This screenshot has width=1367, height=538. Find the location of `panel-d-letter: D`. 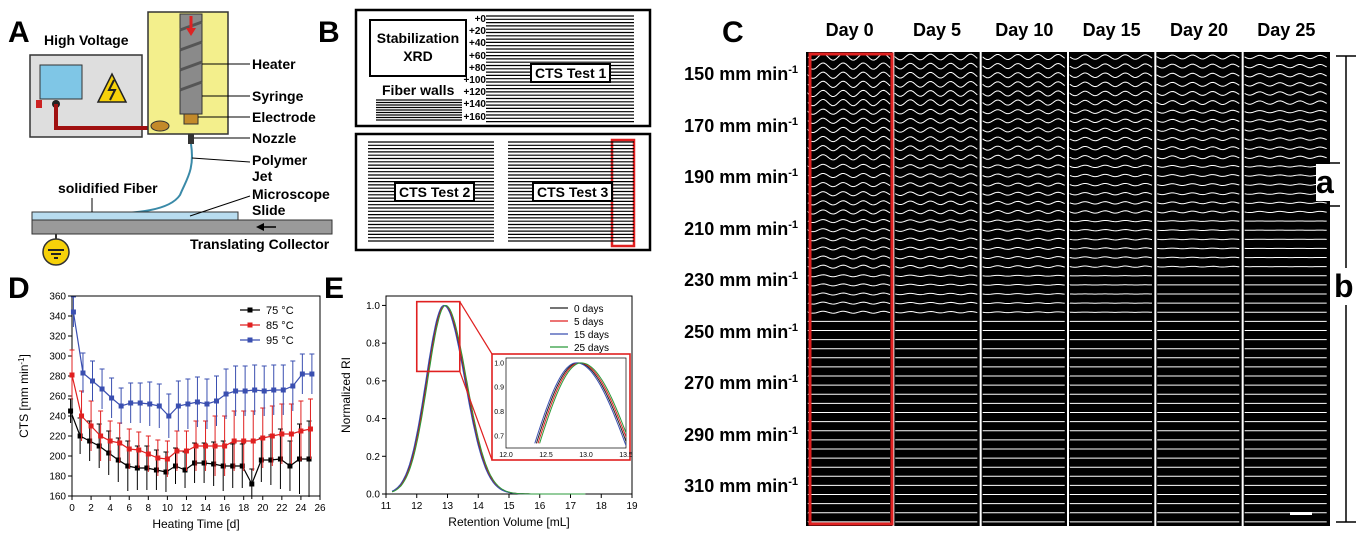

panel-d-letter: D is located at coordinates (19, 288).